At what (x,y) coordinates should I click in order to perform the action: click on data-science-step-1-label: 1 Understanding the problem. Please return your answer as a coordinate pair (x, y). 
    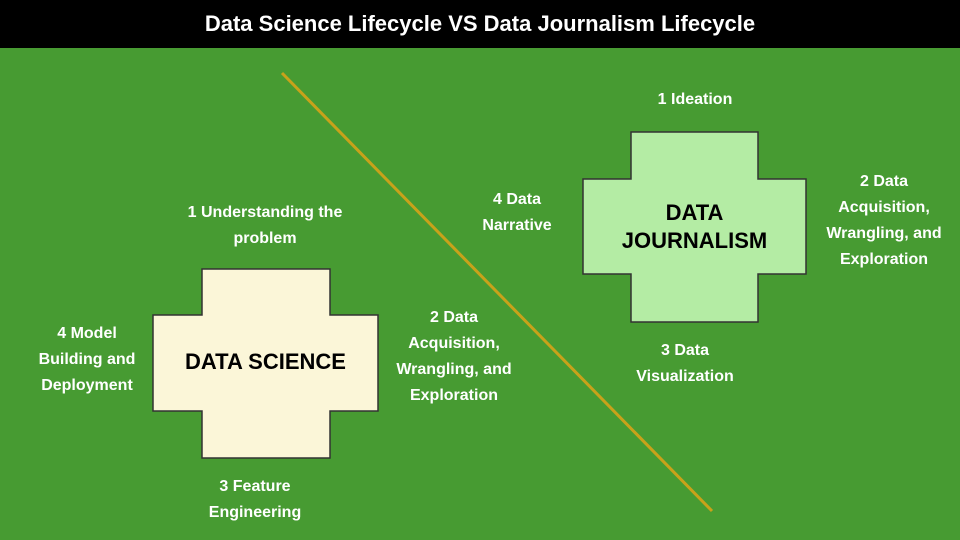
    Looking at the image, I should click on (265, 225).